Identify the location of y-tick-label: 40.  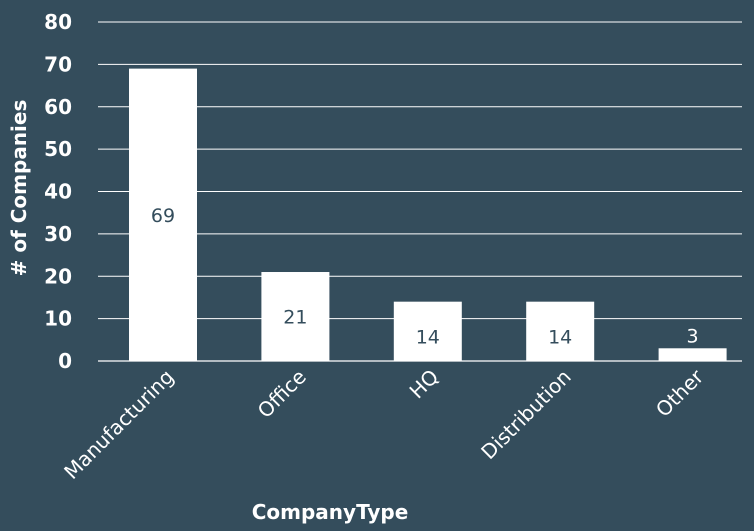
(58, 192).